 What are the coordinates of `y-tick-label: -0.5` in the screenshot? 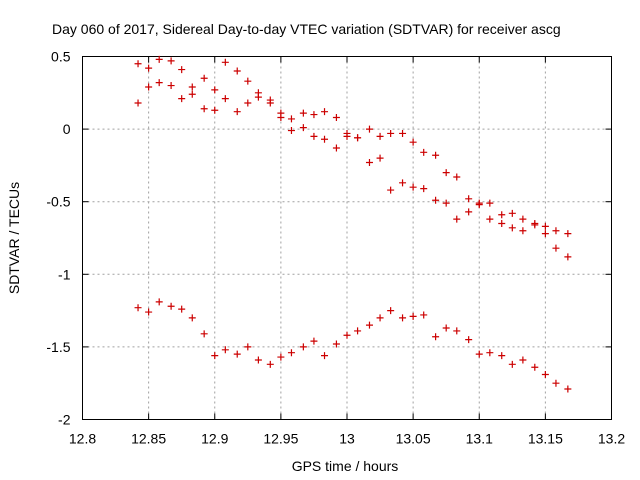 It's located at (58, 202).